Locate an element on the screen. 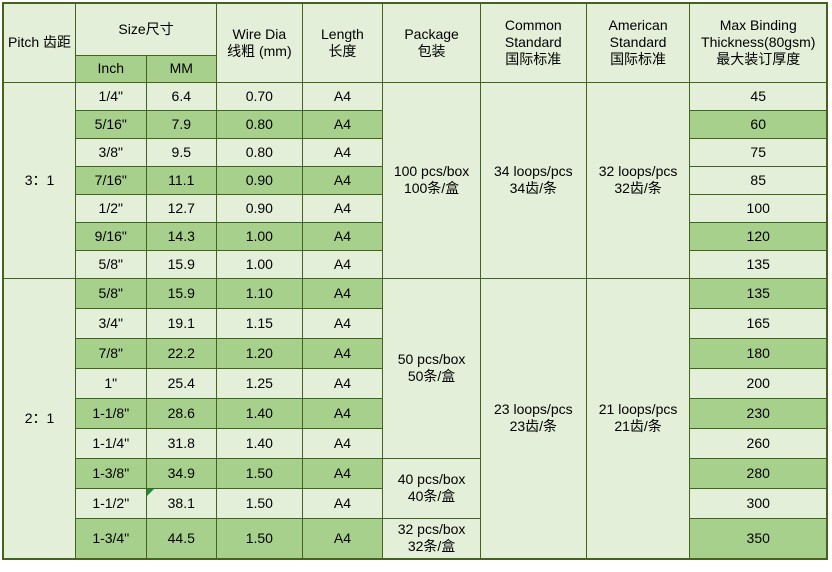  cell-inch: 3/8" is located at coordinates (111, 152).